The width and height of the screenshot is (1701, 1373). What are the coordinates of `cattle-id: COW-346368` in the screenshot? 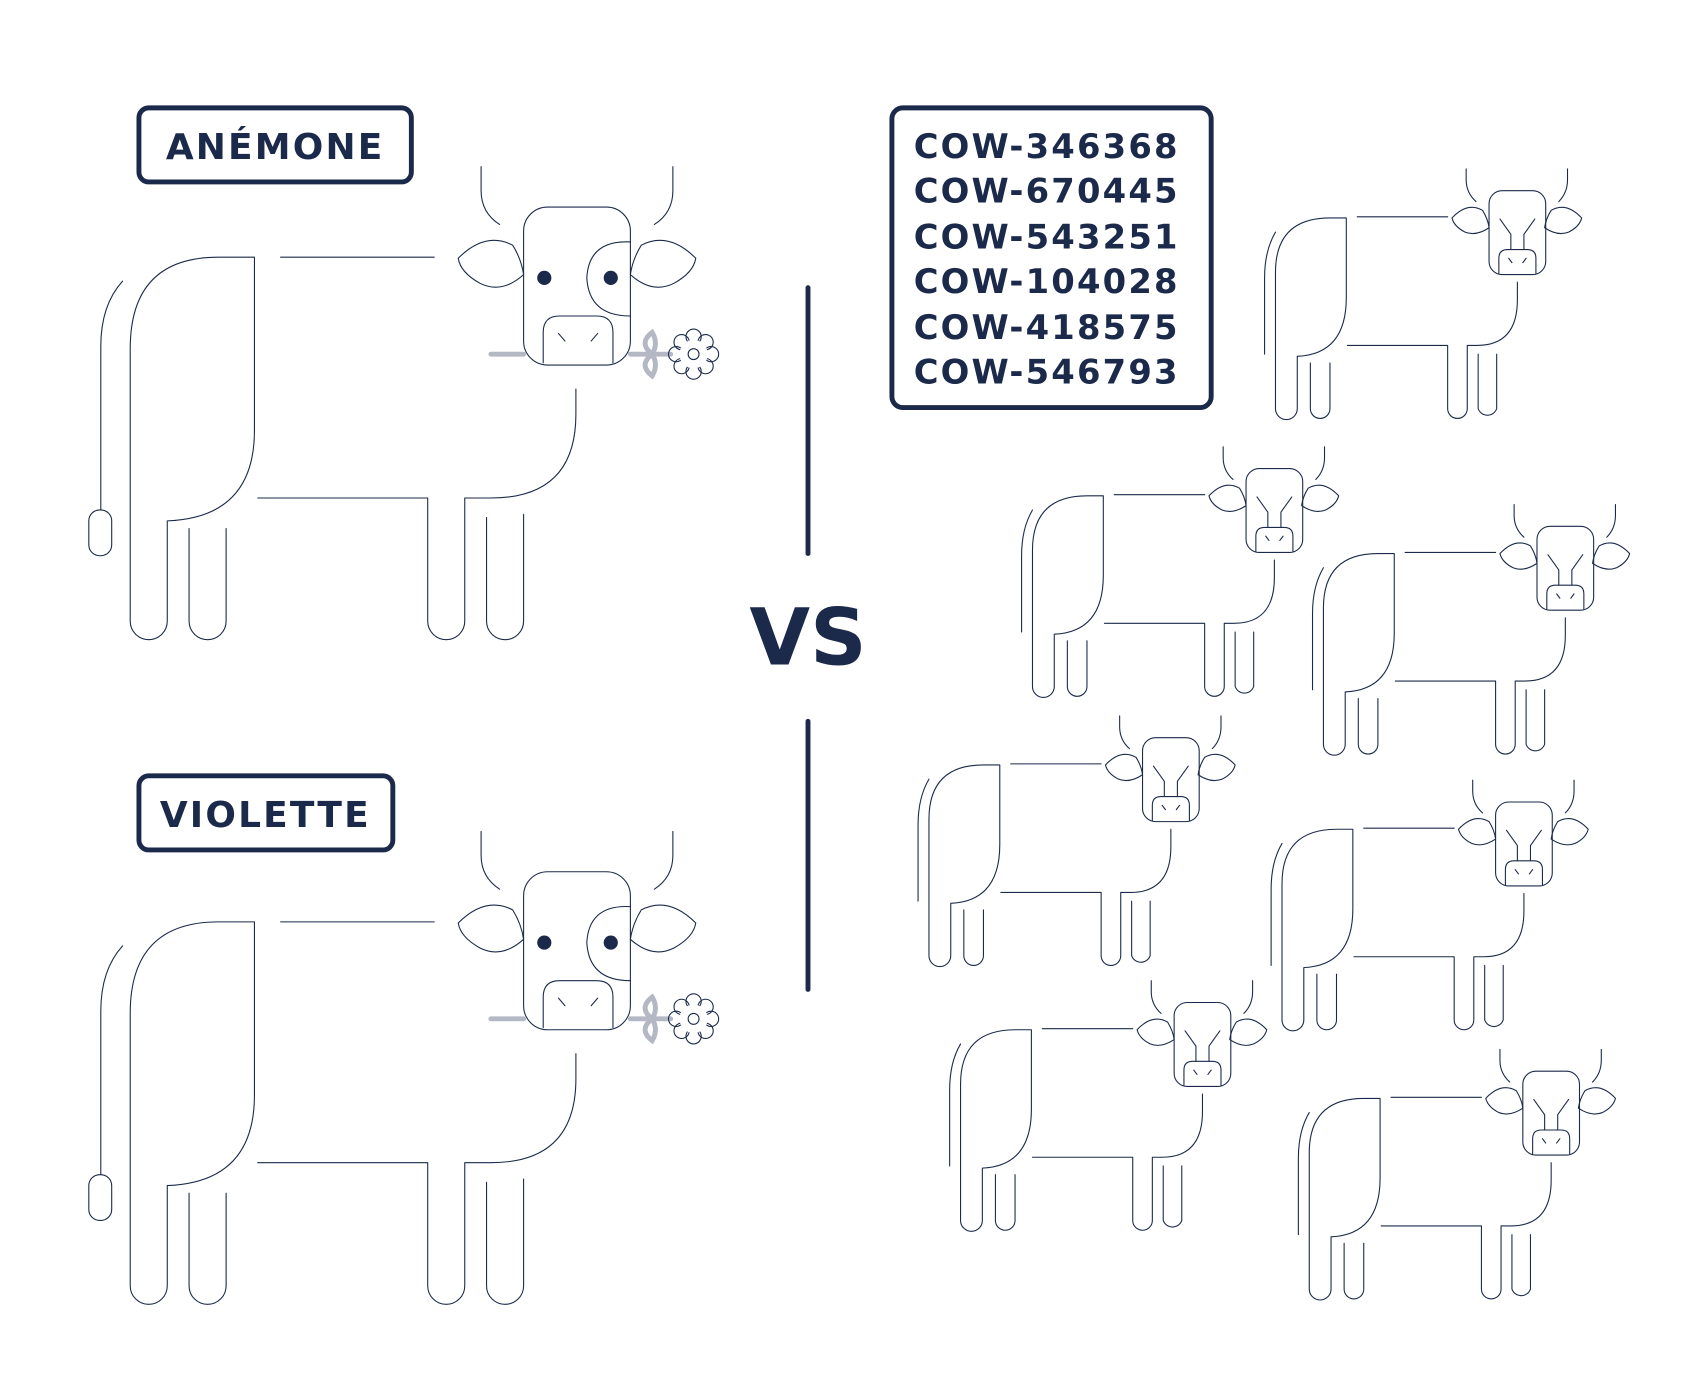 It's located at (1047, 146).